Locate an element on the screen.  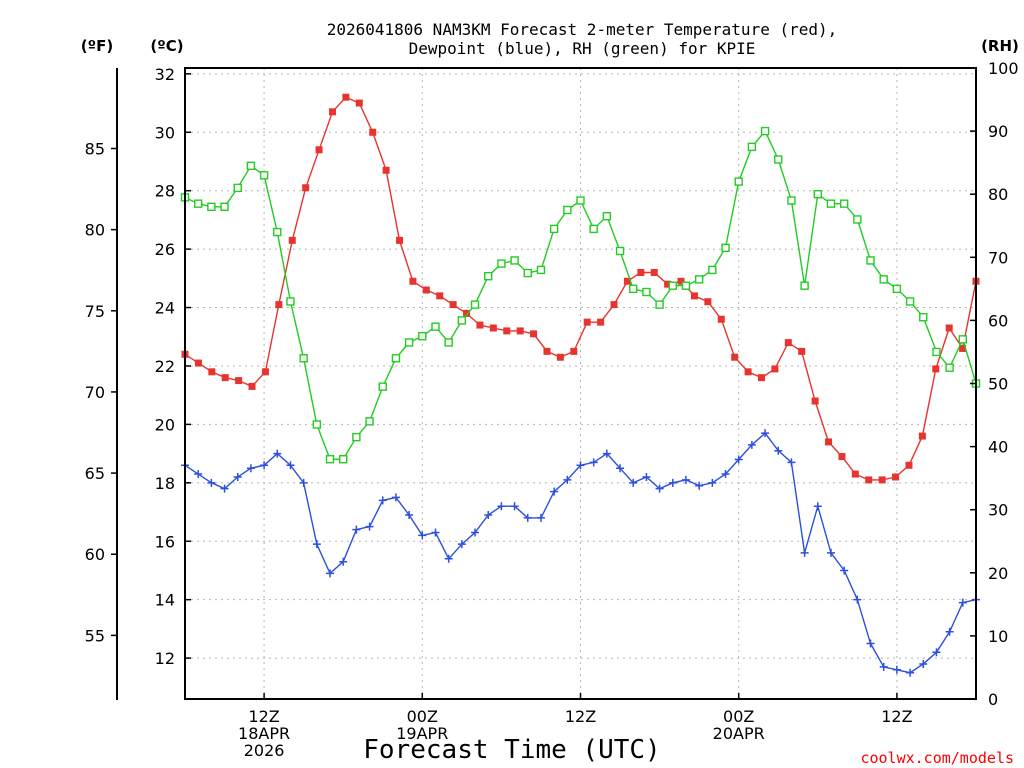
y-tick-label-fahrenheit: 55 is located at coordinates (95, 635).